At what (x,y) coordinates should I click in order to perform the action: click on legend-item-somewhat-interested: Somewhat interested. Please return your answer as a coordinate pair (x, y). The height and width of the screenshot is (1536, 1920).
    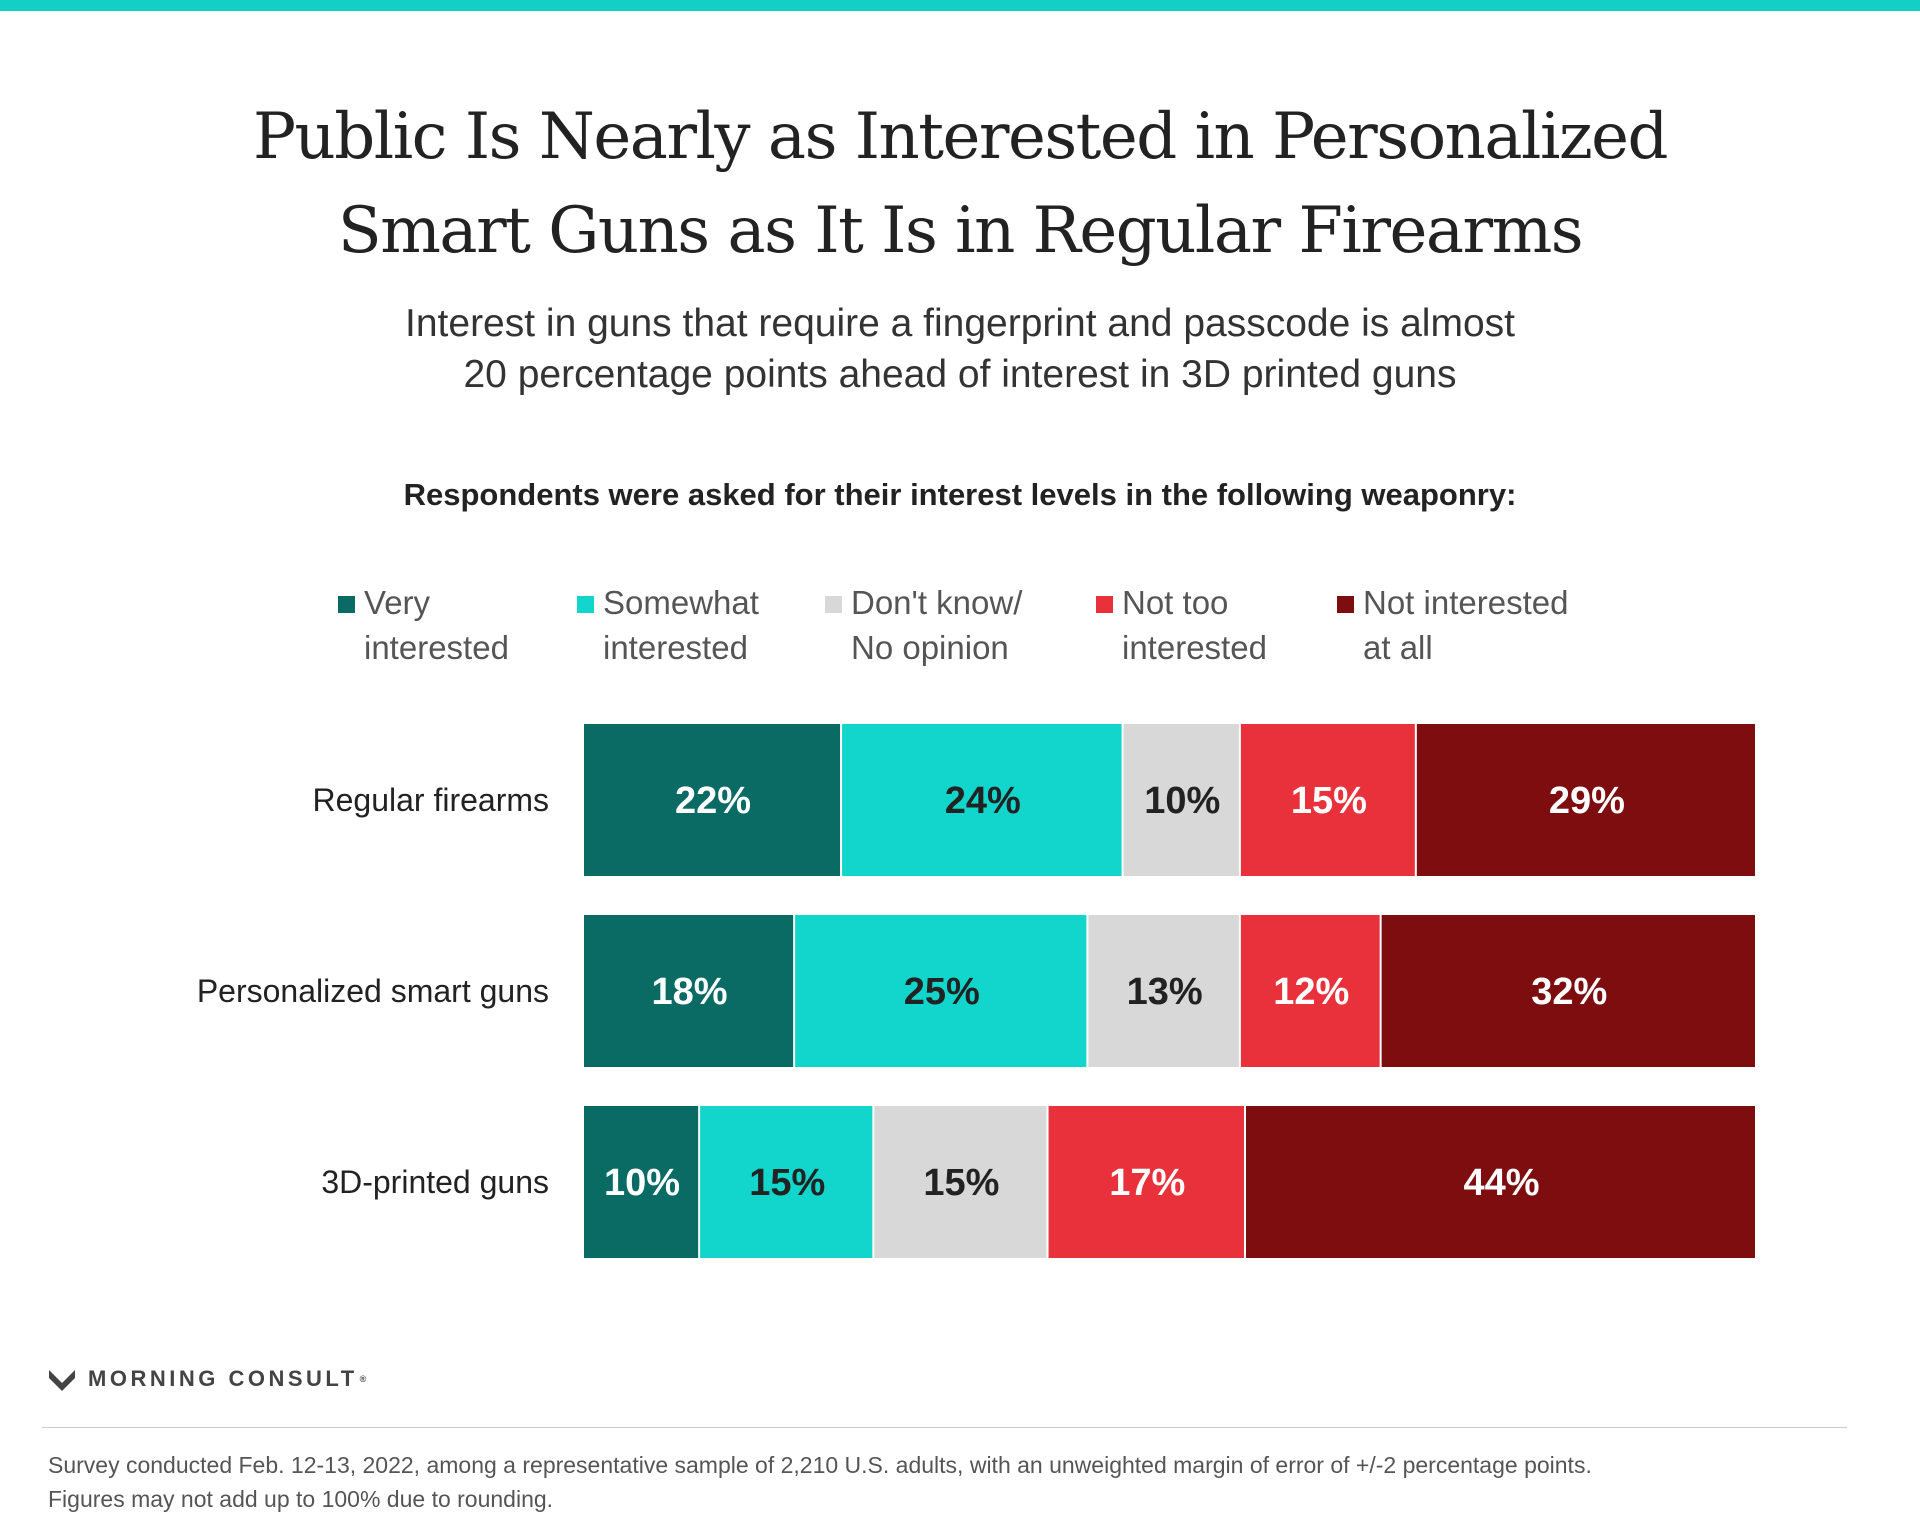
    Looking at the image, I should click on (668, 625).